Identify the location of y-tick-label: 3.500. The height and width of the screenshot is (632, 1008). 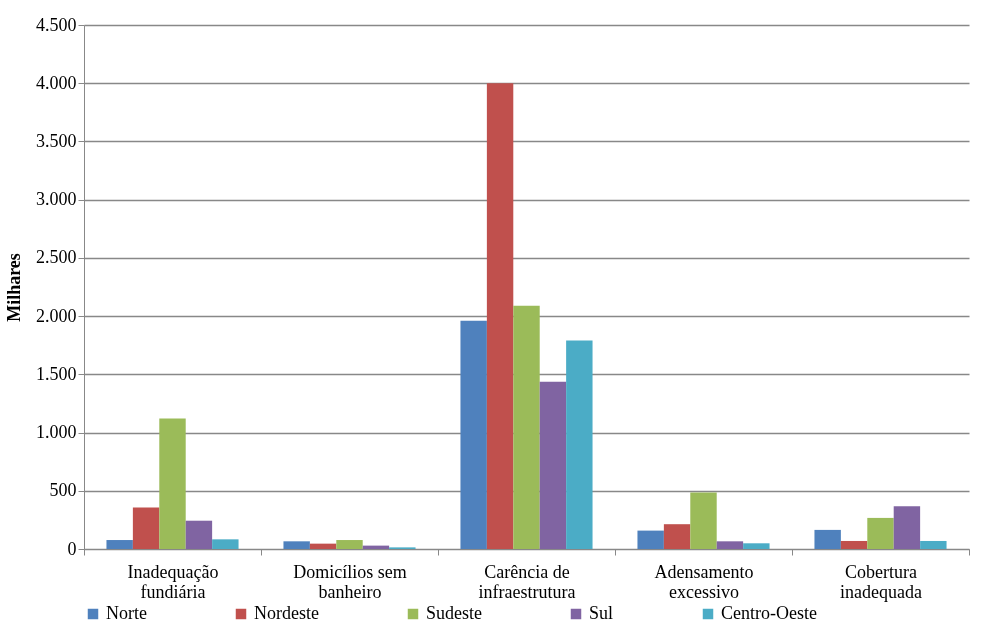
(56, 140).